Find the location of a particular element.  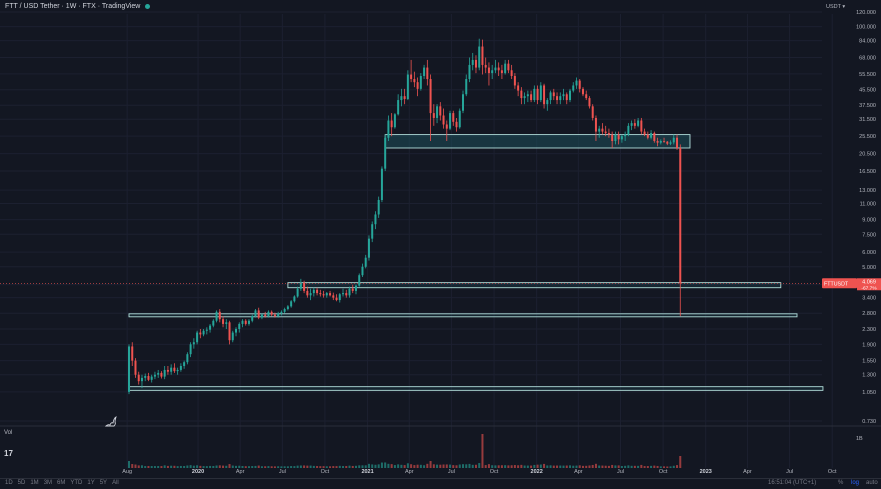

price-axis-tick: 45.500 is located at coordinates (867, 91).